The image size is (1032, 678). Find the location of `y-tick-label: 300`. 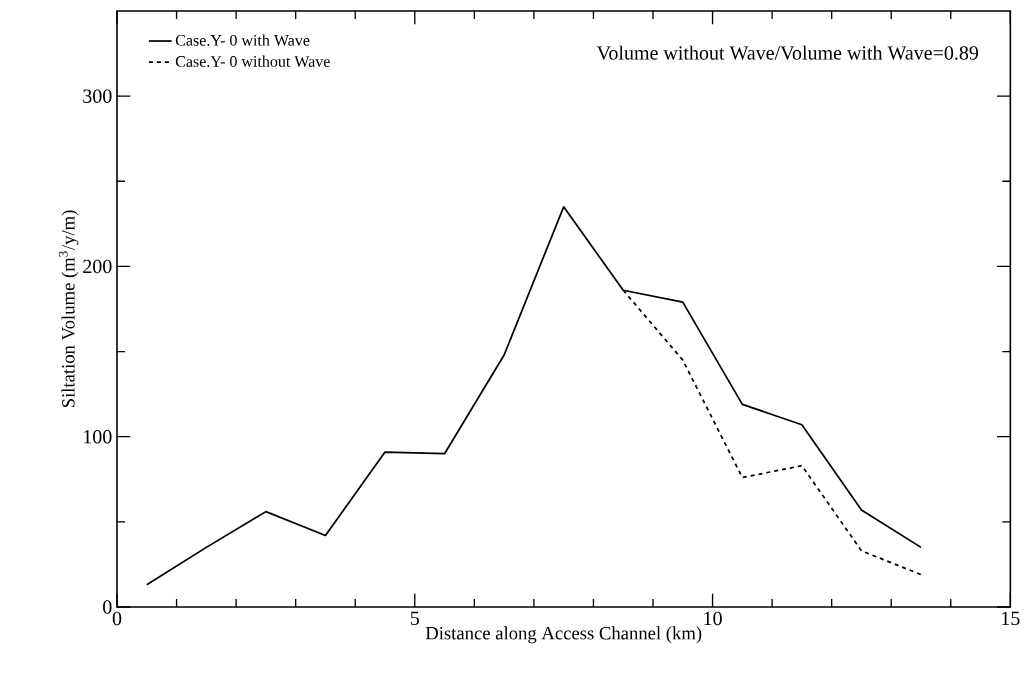

y-tick-label: 300 is located at coordinates (97, 96).